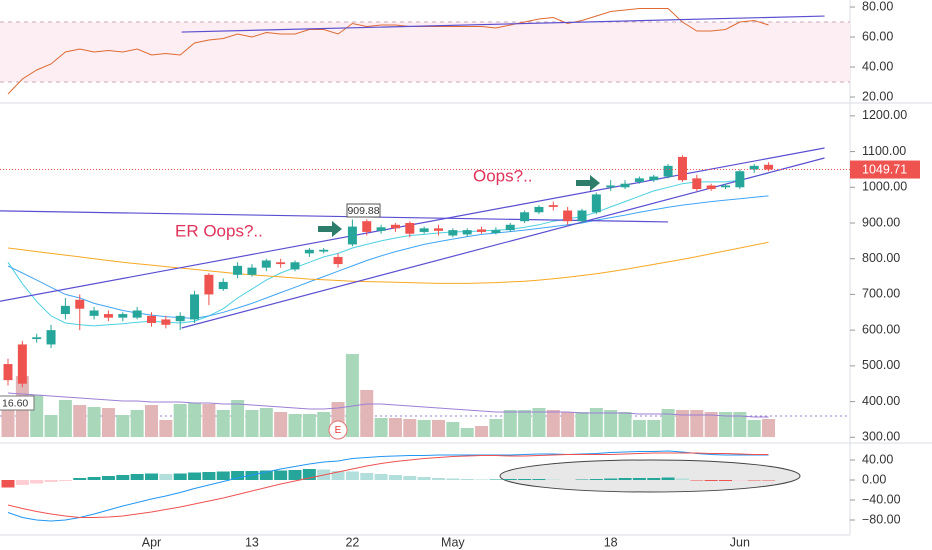 The width and height of the screenshot is (932, 550). What do you see at coordinates (884, 115) in the screenshot?
I see `y-tick-label: 1200.00` at bounding box center [884, 115].